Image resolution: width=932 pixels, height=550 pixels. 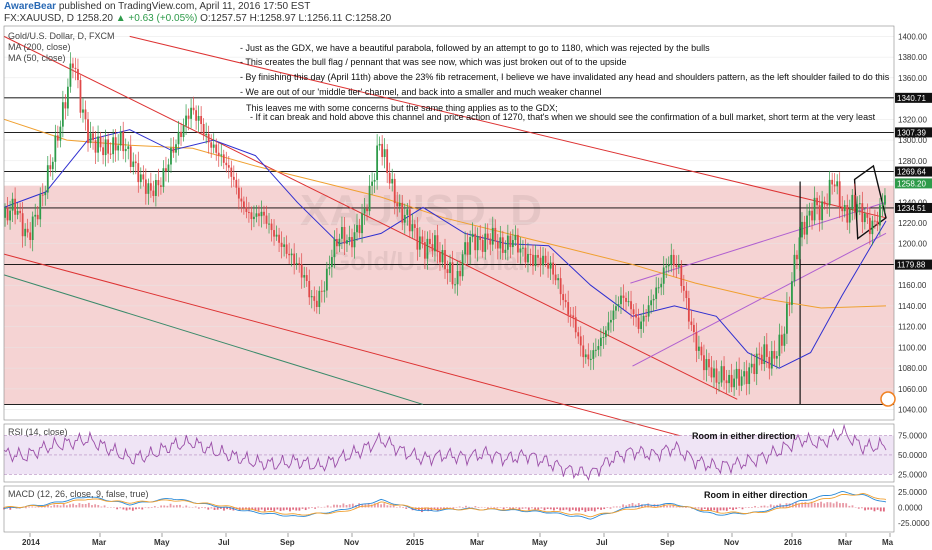 What do you see at coordinates (667, 542) in the screenshot?
I see `x-tick-label: Sep` at bounding box center [667, 542].